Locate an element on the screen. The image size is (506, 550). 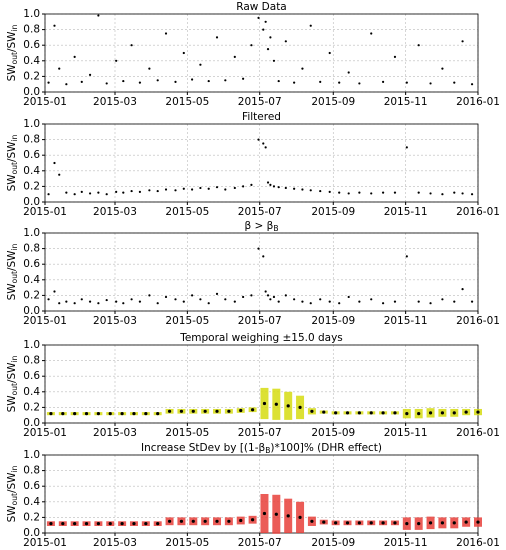
panel-title: Filtered is located at coordinates (261, 117).